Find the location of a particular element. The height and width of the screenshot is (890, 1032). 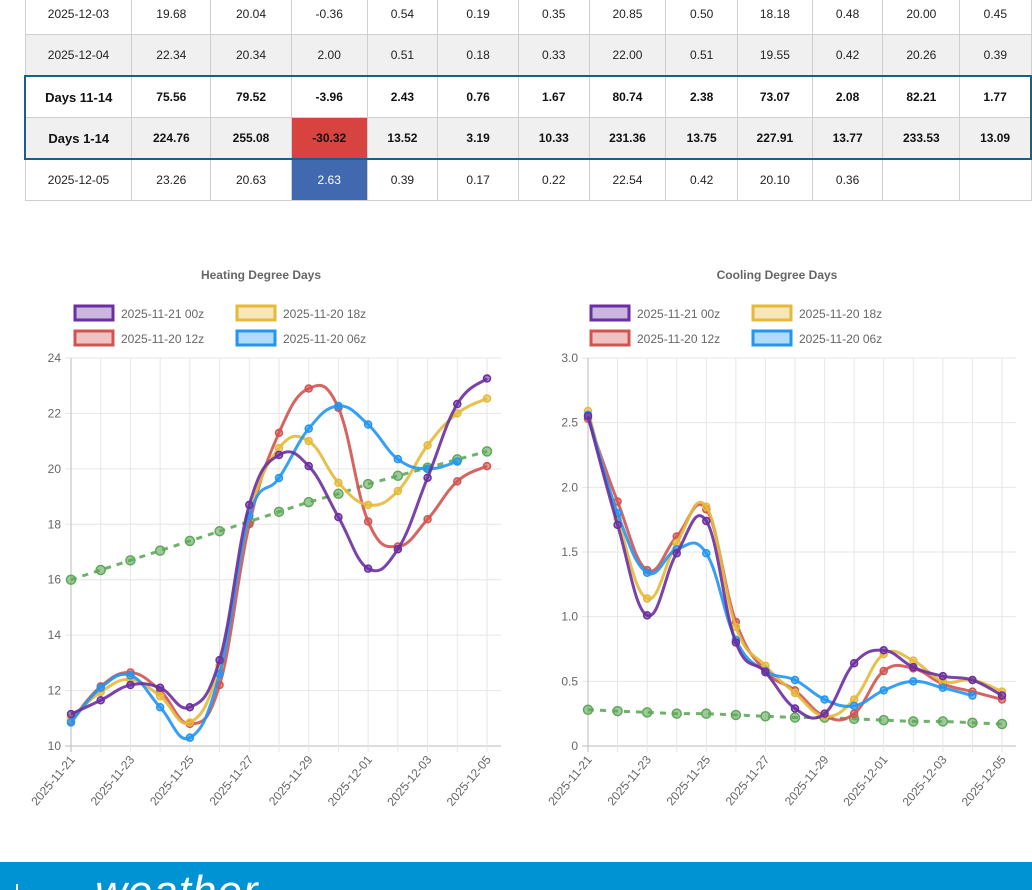

site-logo: weather is located at coordinates (177, 880).